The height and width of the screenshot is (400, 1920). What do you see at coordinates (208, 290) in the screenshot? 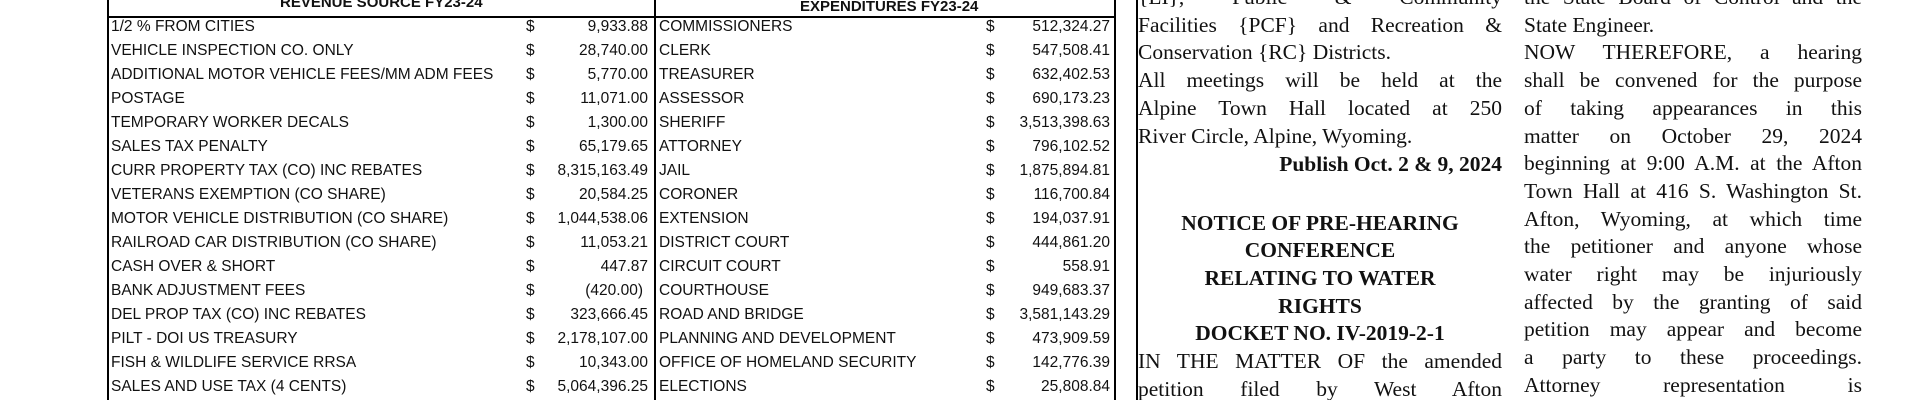
I see `row-label: BANK ADJUSTMENT FEES` at bounding box center [208, 290].